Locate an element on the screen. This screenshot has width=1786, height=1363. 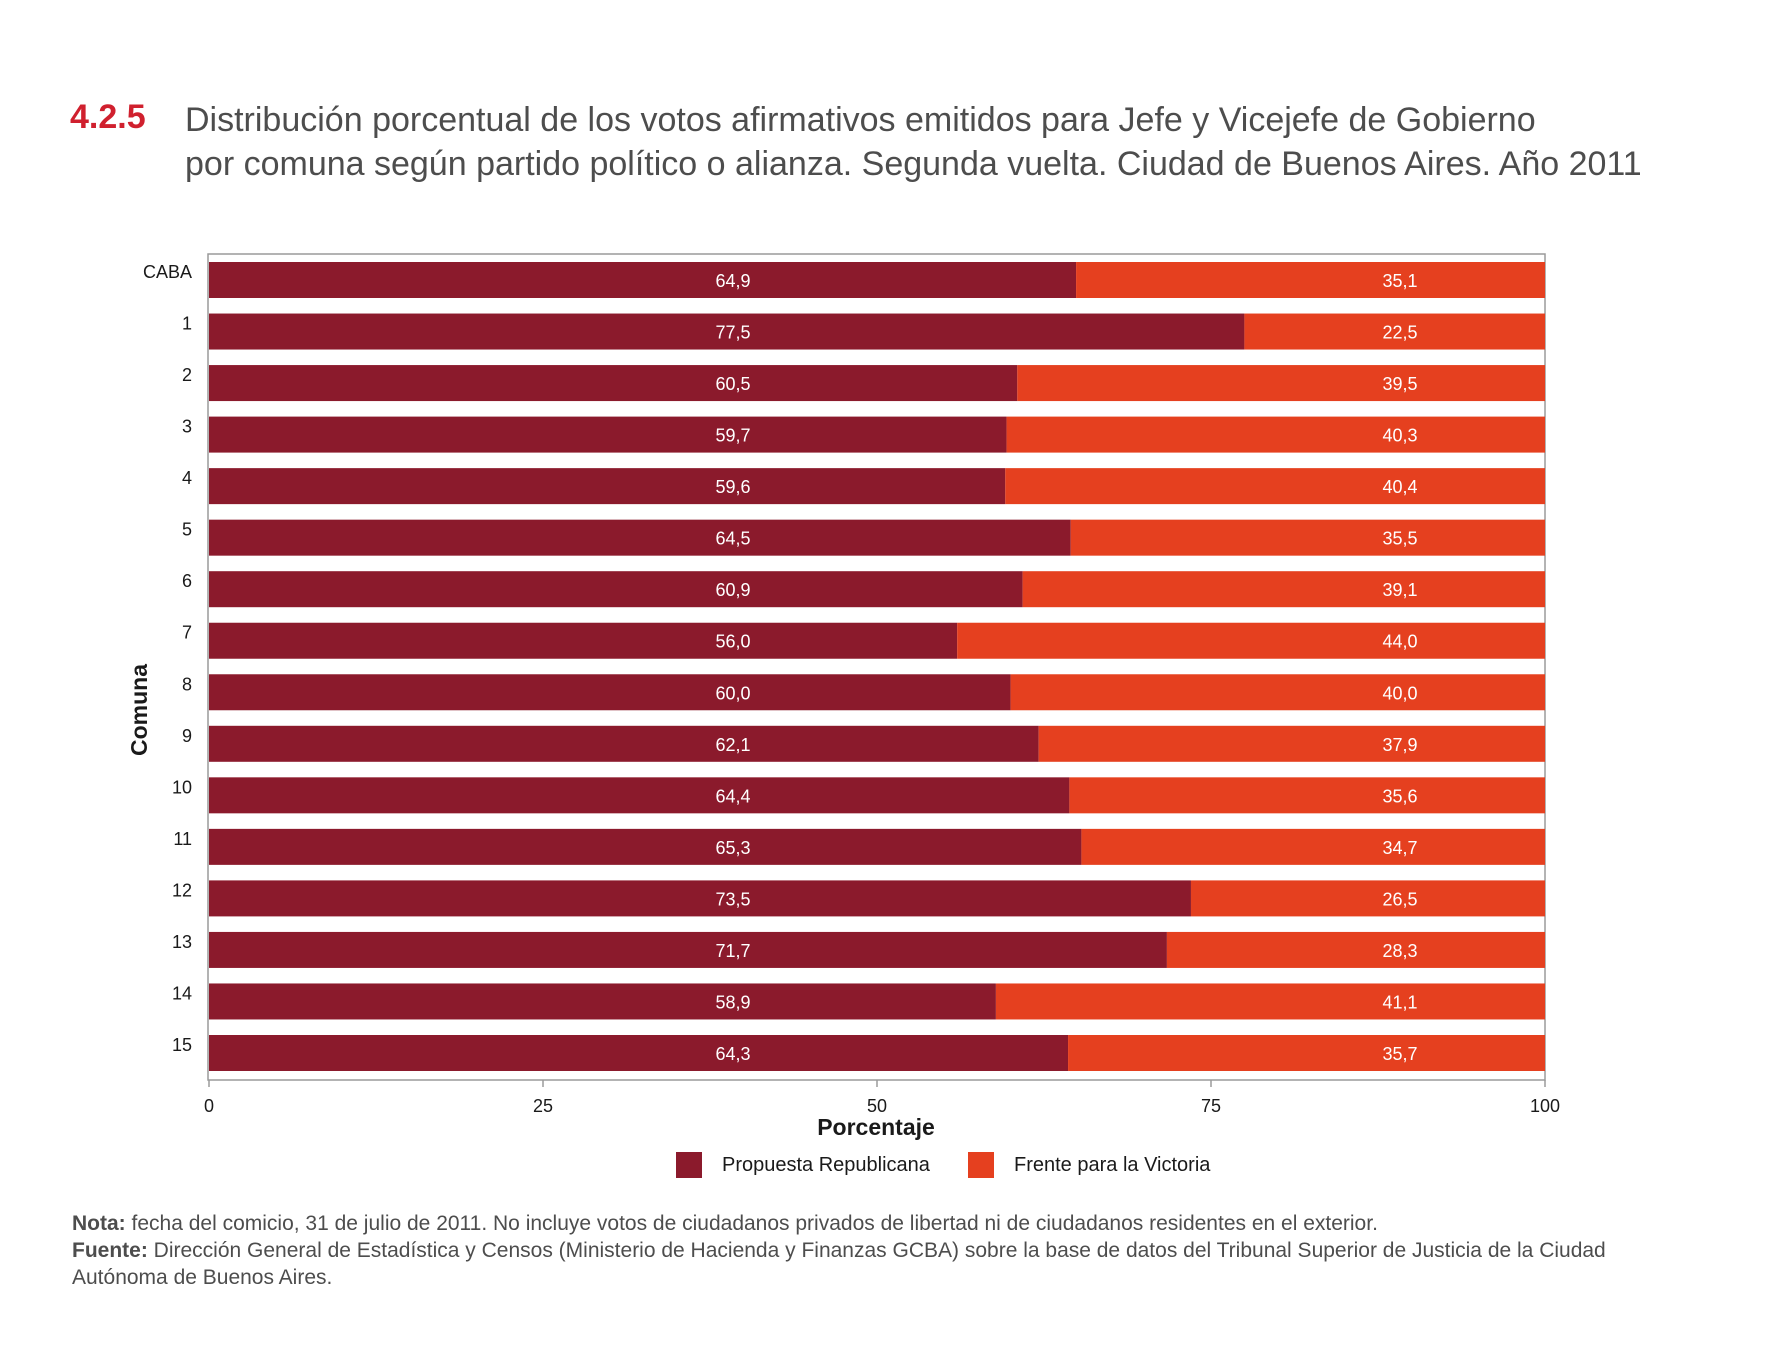
data-label-frente-para-la-victoria-12: 26,5 is located at coordinates (1399, 899).